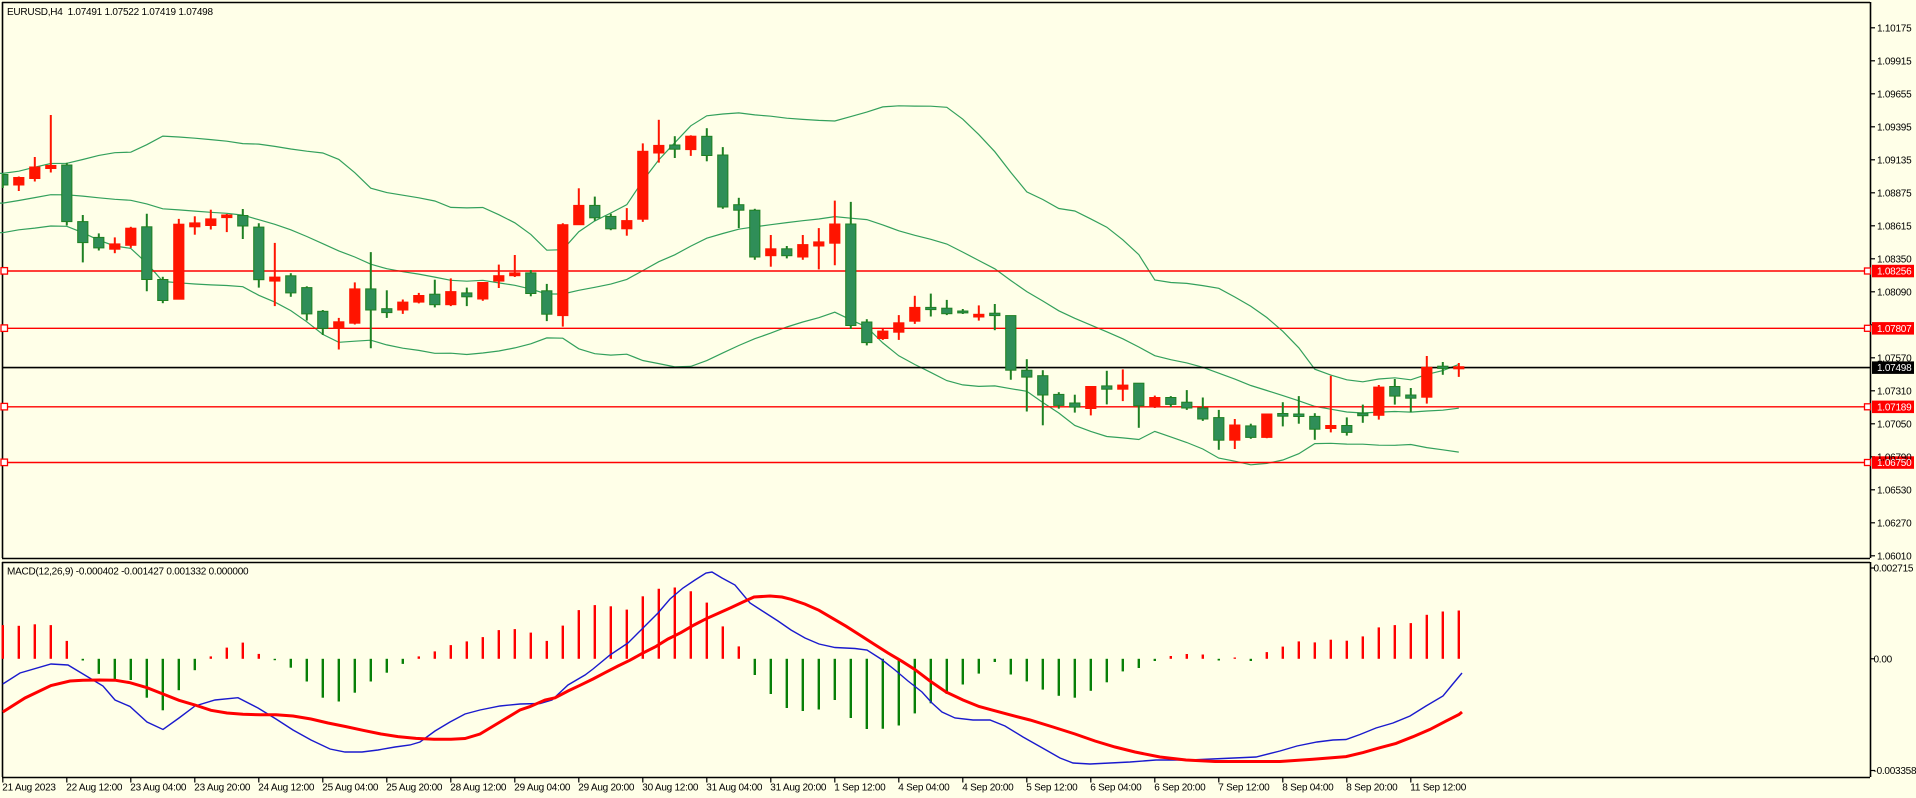  Describe the element at coordinates (734, 788) in the screenshot. I see `svg-text: 31 Aug 04:00` at that location.